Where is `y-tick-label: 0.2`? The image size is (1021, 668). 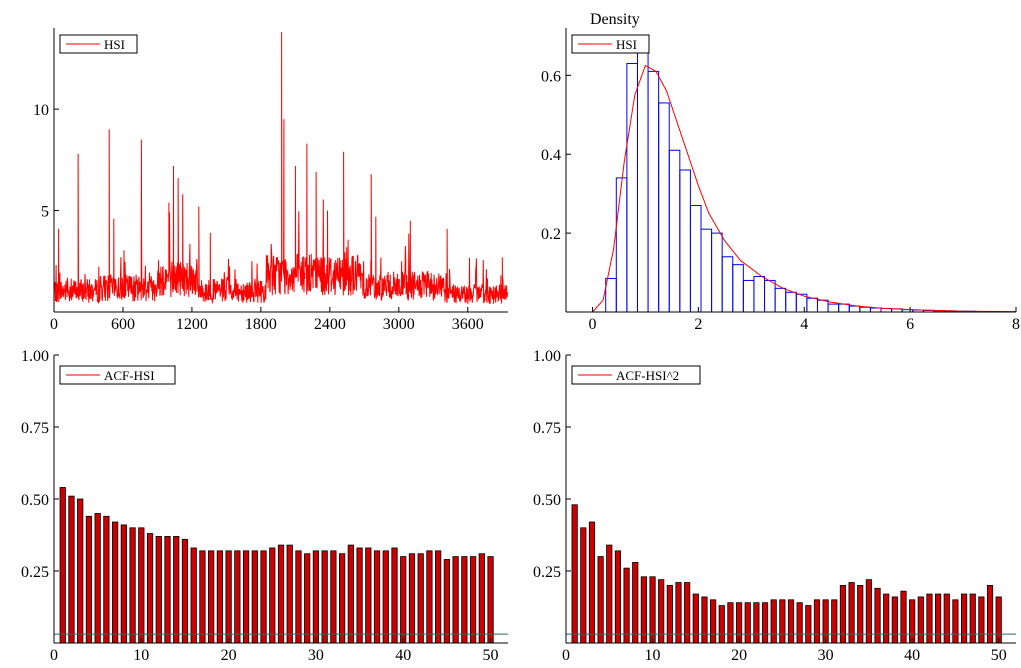
y-tick-label: 0.2 is located at coordinates (551, 234).